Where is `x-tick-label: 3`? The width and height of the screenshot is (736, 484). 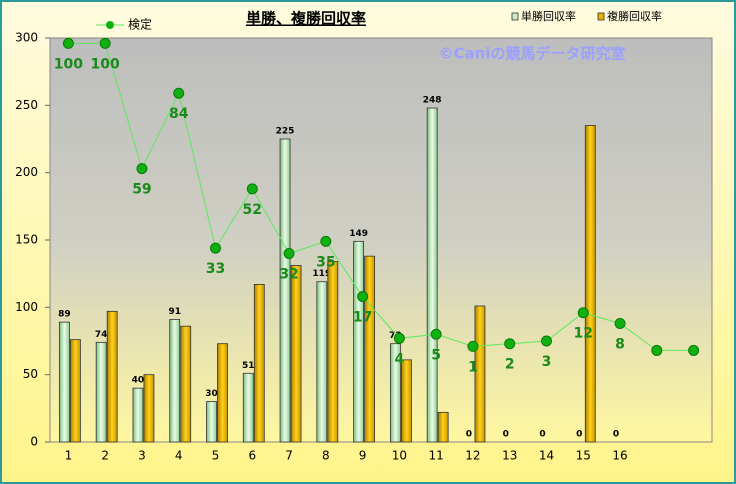 x-tick-label: 3 is located at coordinates (142, 456).